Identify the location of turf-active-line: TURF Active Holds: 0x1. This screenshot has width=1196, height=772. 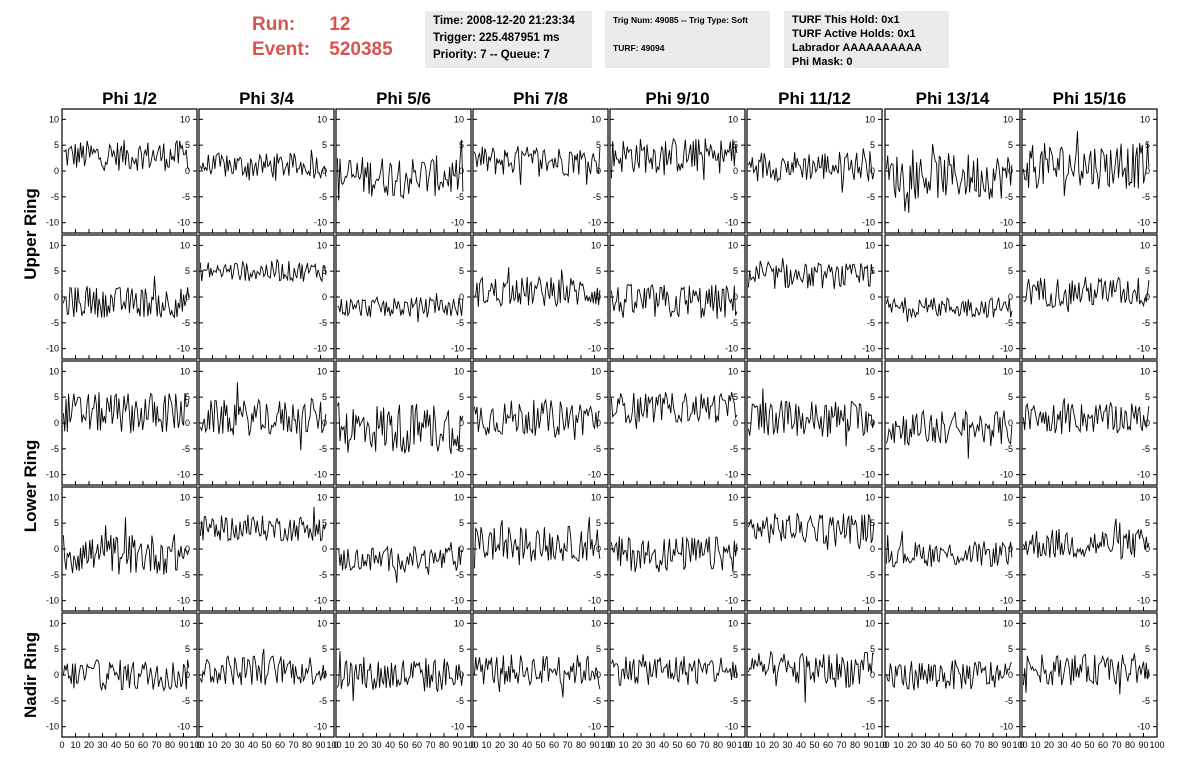
(854, 34).